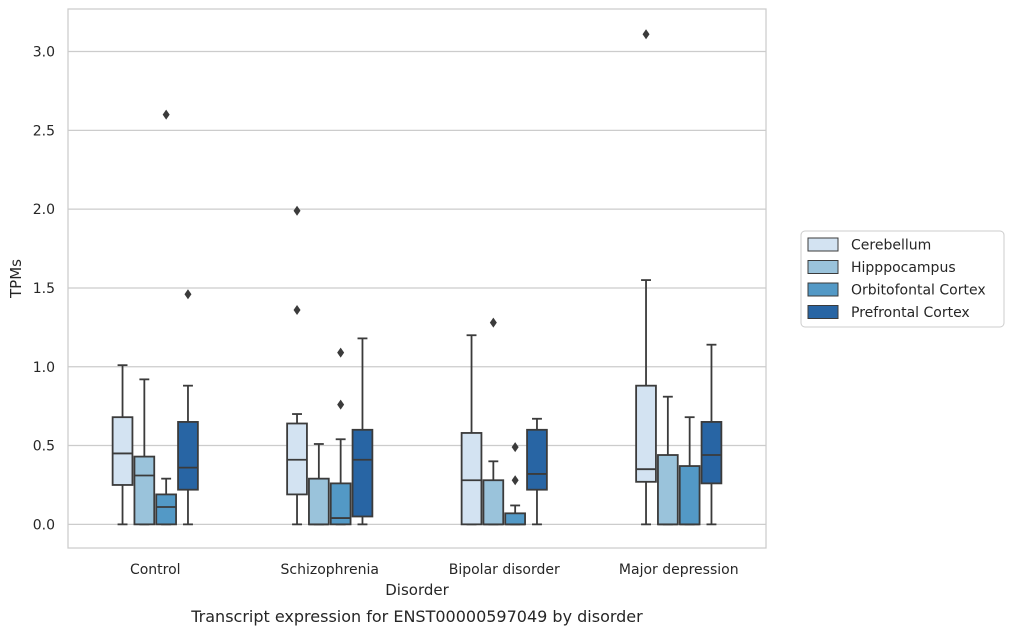  What do you see at coordinates (44, 447) in the screenshot?
I see `y-tick-label: 0.5` at bounding box center [44, 447].